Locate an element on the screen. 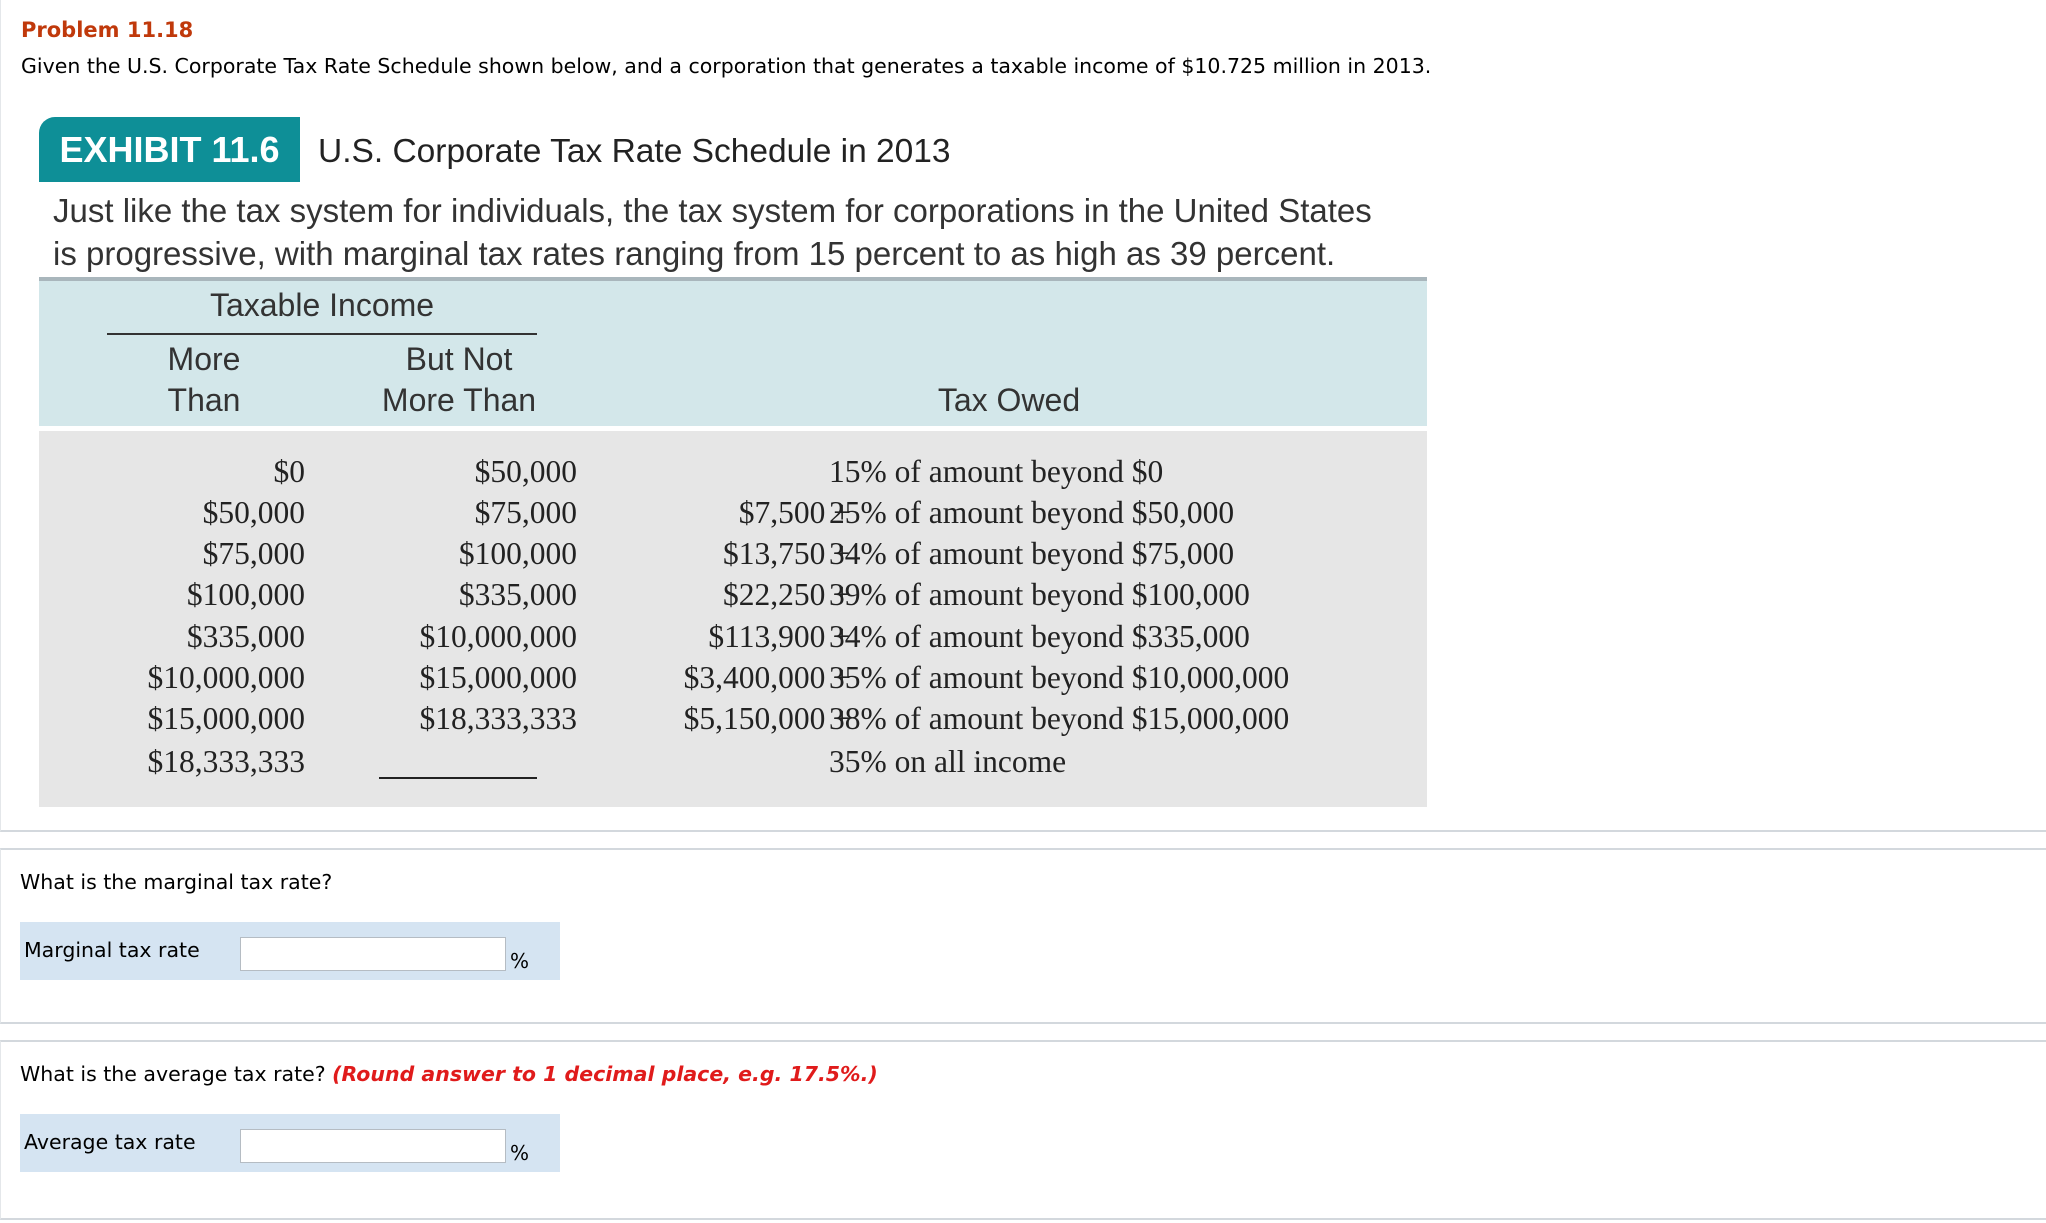 The image size is (2046, 1223). more-than-cell: $0 is located at coordinates (289, 471).